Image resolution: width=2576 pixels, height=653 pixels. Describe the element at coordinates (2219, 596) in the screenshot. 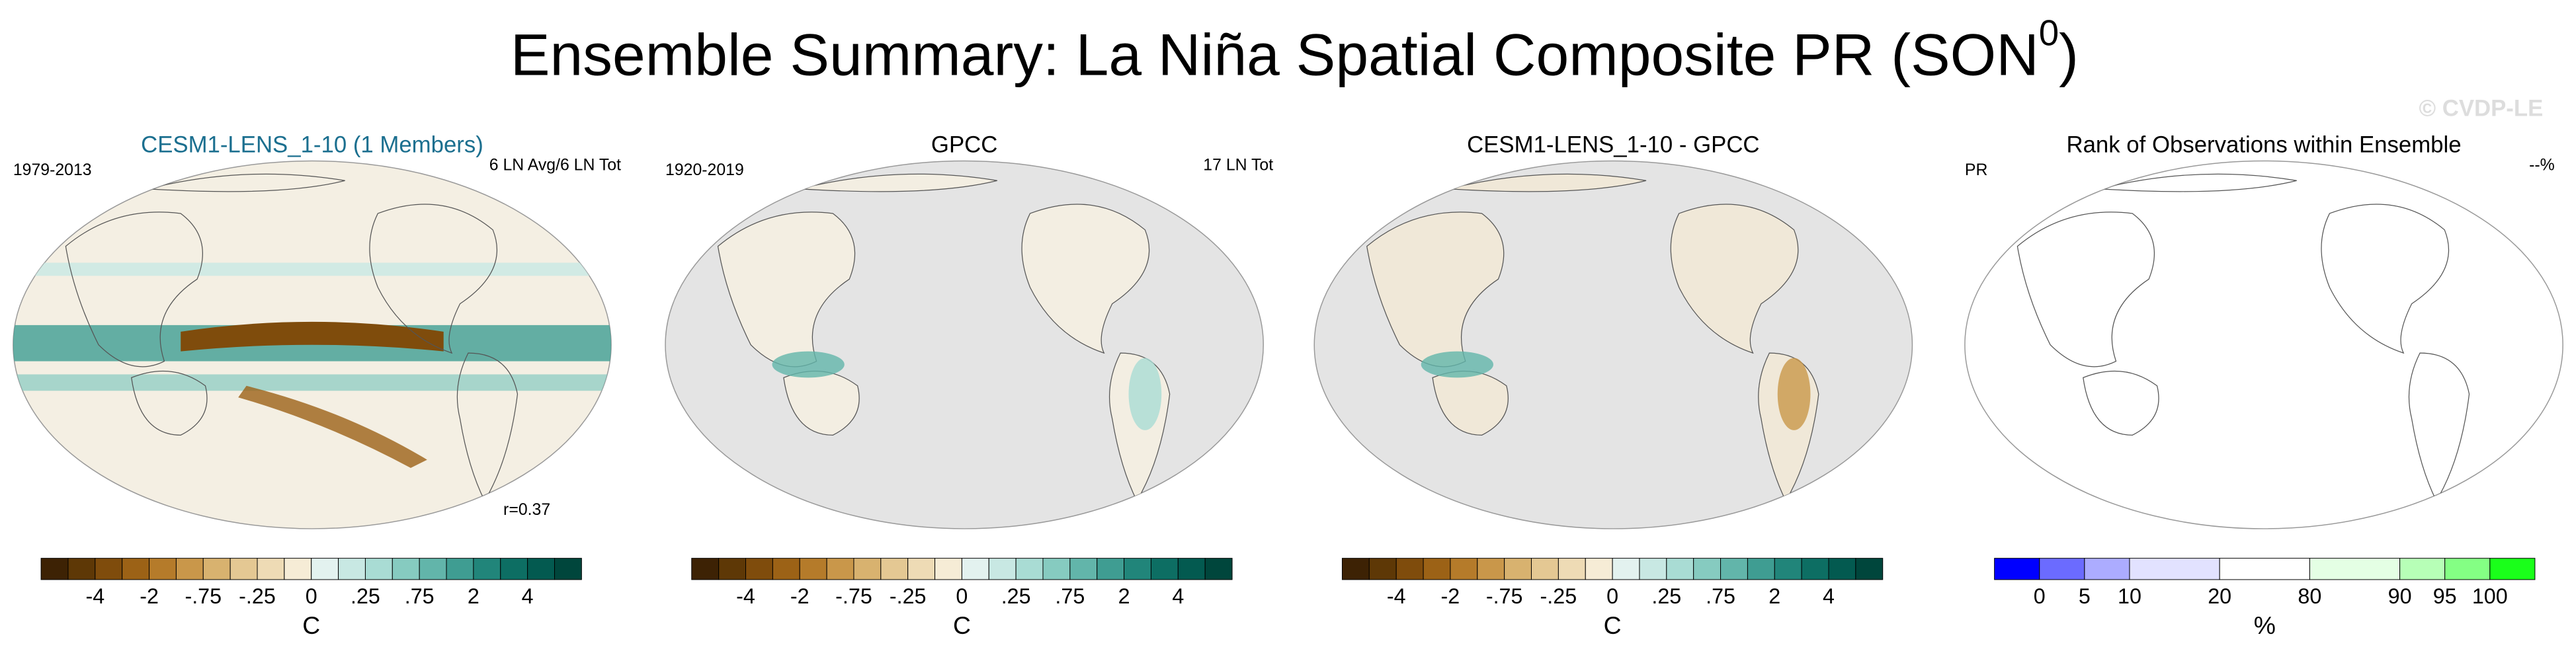

I see `colorbar-label: 20` at that location.